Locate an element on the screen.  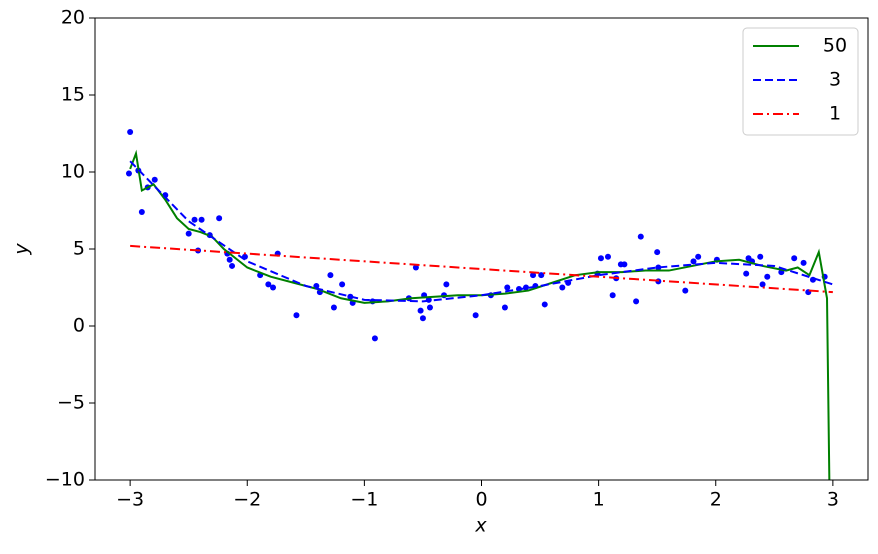
x-tick-label: −3 is located at coordinates (130, 500).